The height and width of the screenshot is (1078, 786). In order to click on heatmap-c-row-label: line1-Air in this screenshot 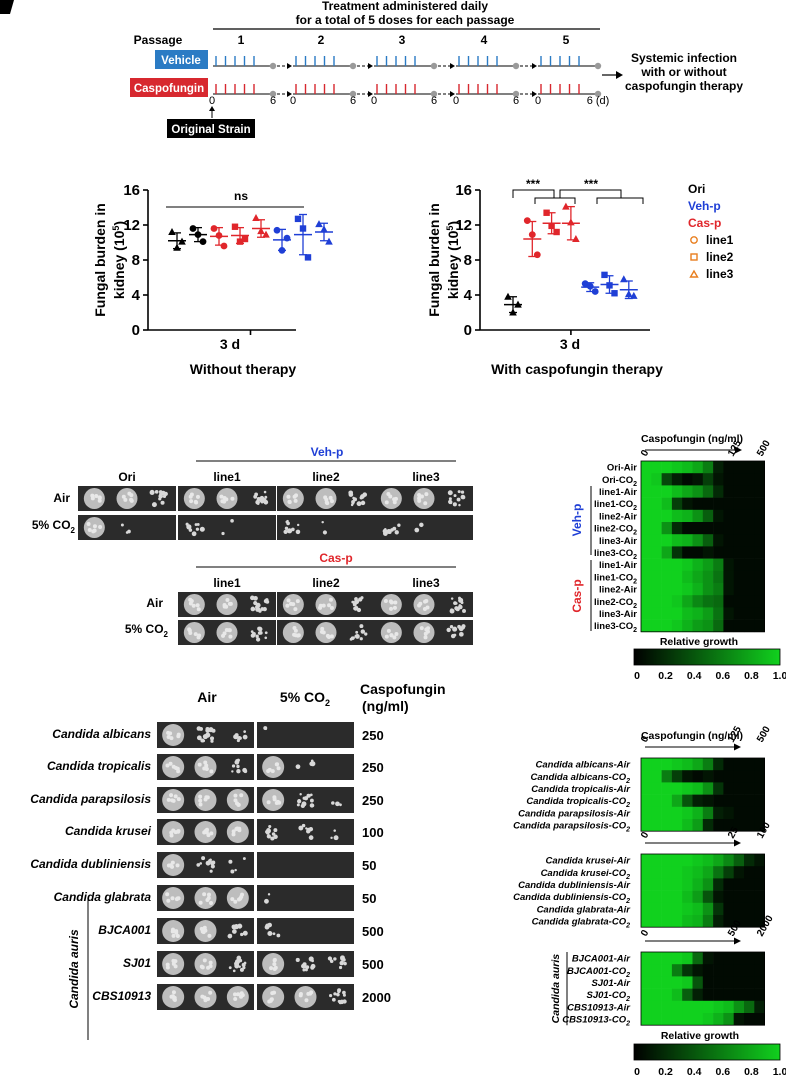, I will do `click(618, 565)`.